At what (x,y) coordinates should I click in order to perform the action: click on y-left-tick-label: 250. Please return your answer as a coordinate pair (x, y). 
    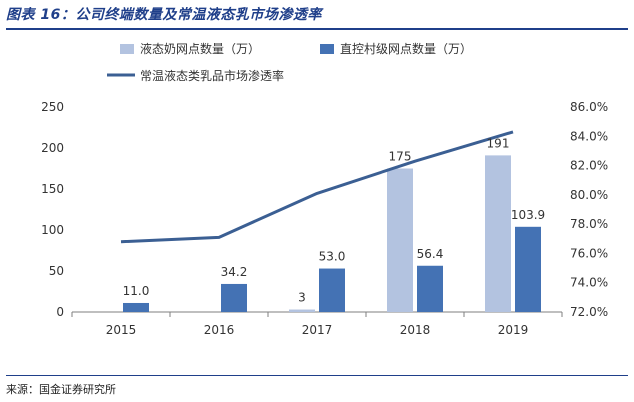
    Looking at the image, I should click on (52, 107).